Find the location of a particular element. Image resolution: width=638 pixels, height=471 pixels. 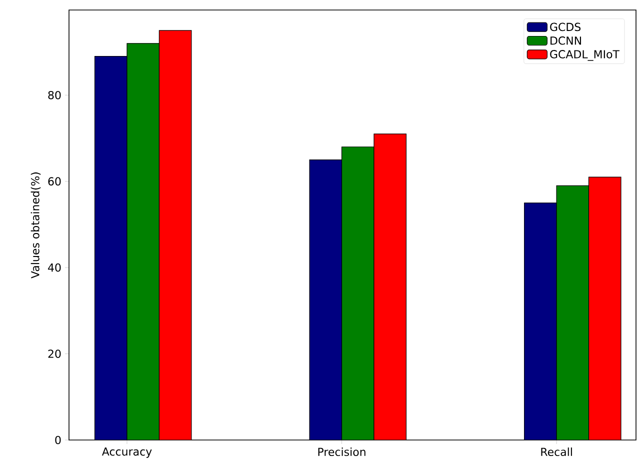

x-tick-label: Precision is located at coordinates (342, 452).